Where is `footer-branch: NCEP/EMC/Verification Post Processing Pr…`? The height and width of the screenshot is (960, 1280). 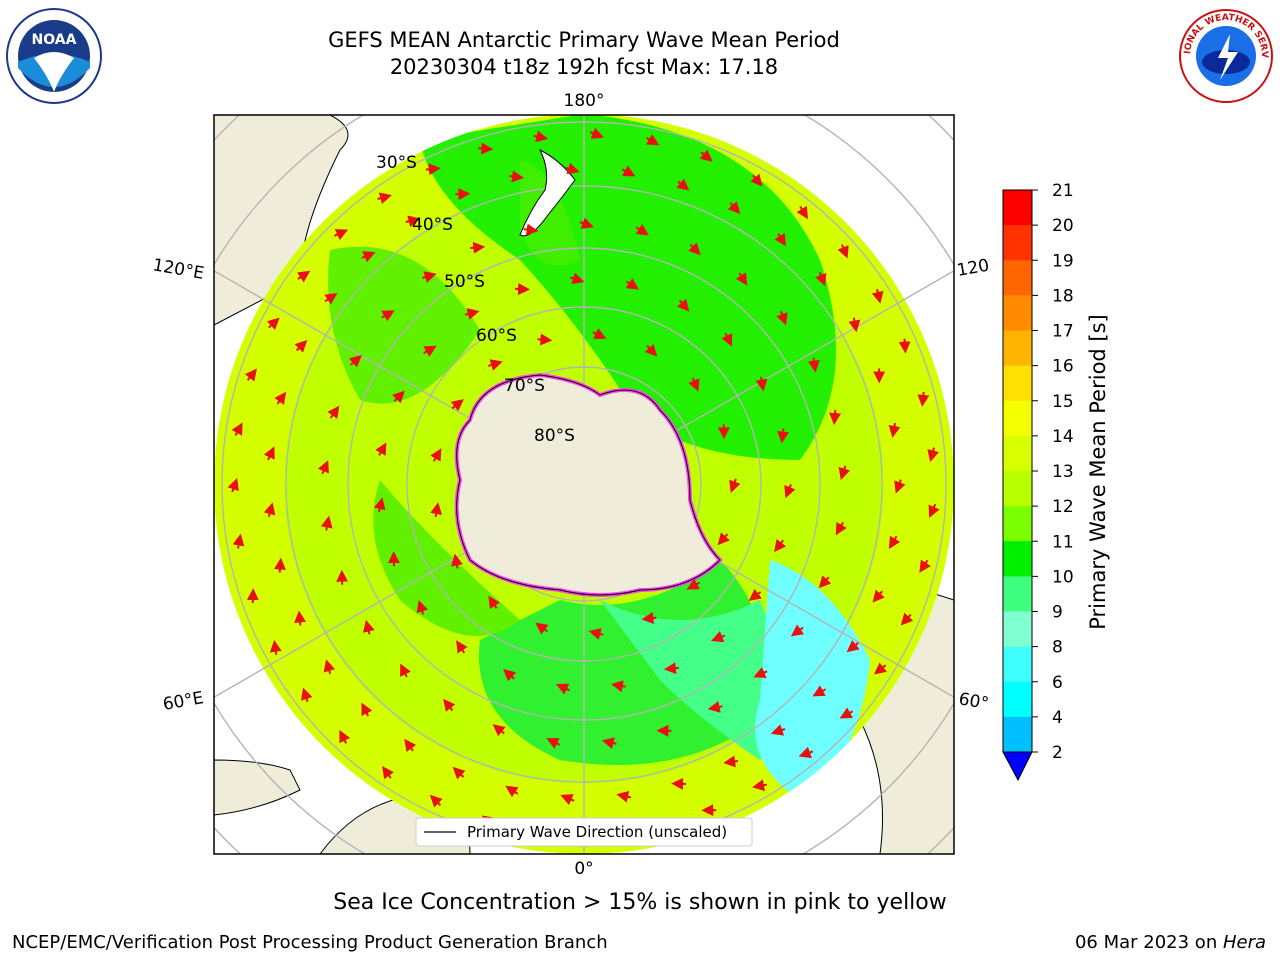 footer-branch: NCEP/EMC/Verification Post Processing Pr… is located at coordinates (310, 942).